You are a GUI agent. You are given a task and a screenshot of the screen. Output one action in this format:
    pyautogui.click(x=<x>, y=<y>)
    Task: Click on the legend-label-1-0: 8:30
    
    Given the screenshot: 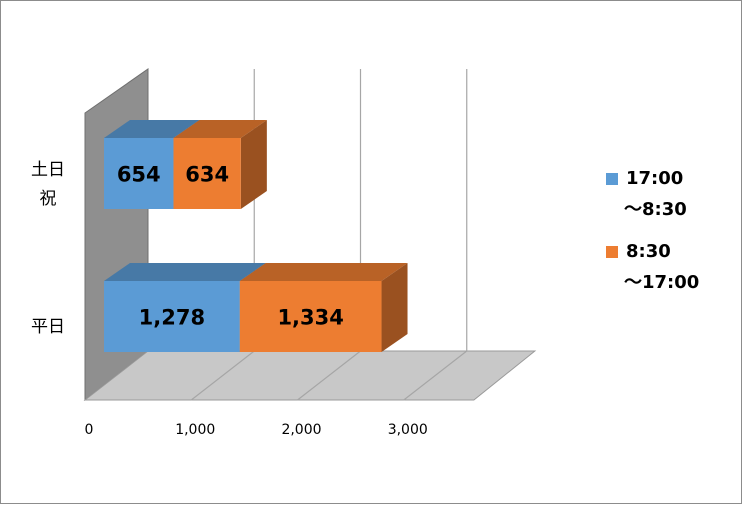 What is the action you would take?
    pyautogui.click(x=648, y=251)
    